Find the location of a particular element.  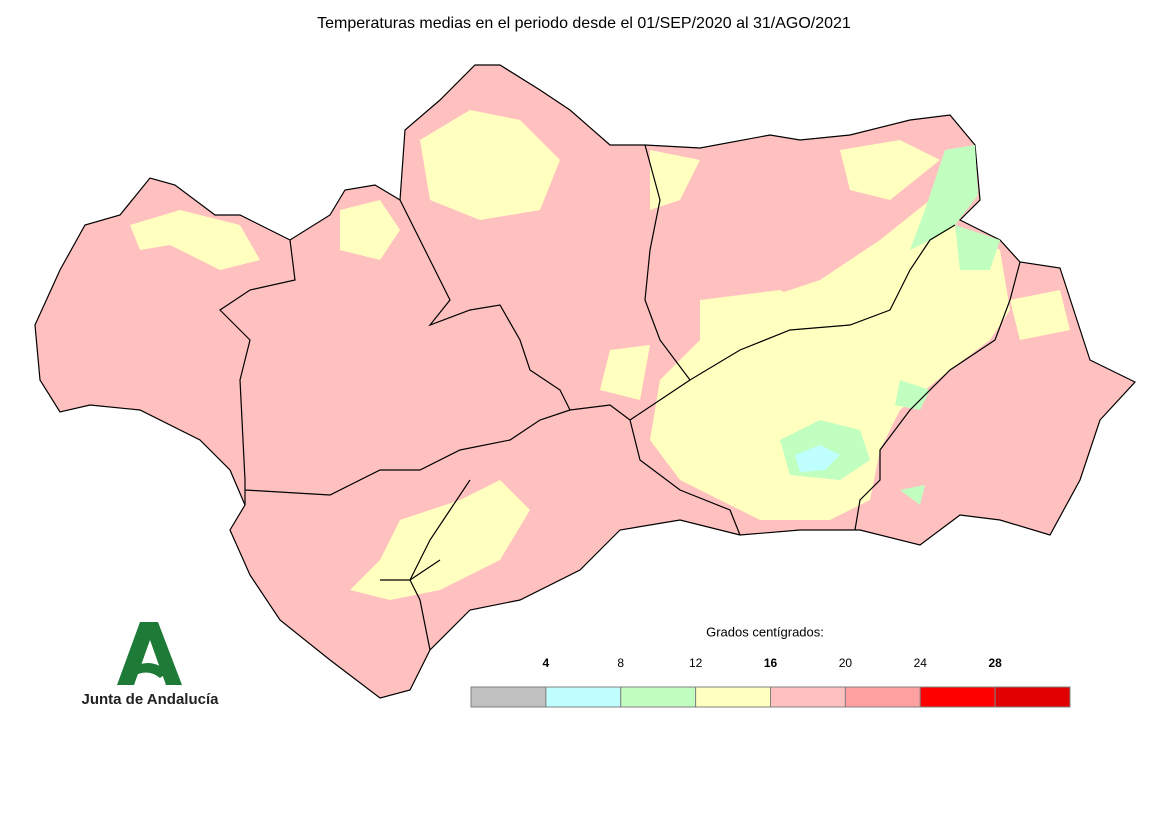

legend: Grados centígrados: 4 8 12 16 20 24 28 is located at coordinates (770, 666).